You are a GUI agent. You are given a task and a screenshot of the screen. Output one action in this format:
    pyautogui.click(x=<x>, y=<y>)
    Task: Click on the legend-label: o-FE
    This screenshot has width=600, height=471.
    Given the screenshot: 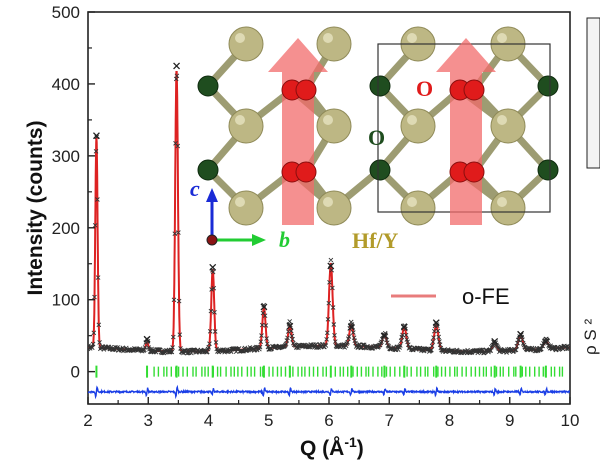 What is the action you would take?
    pyautogui.click(x=486, y=296)
    